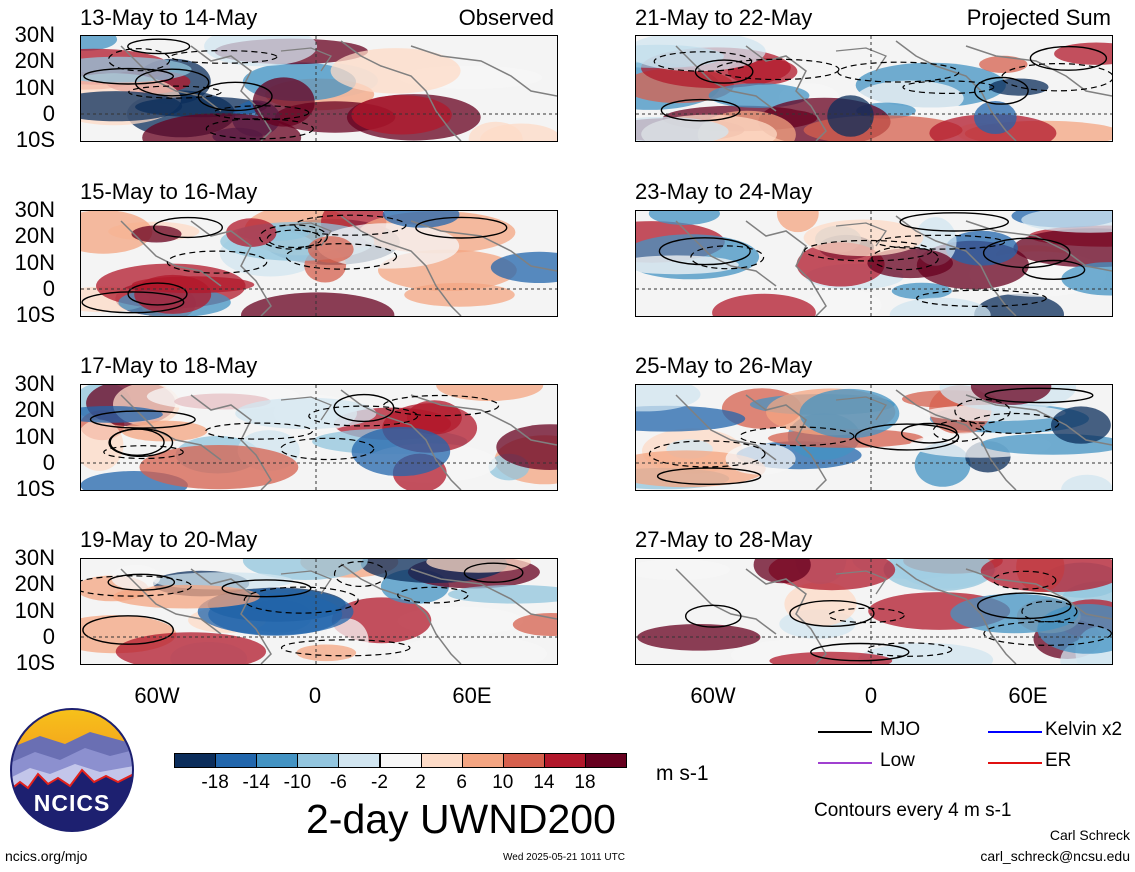 The width and height of the screenshot is (1135, 872). Describe the element at coordinates (724, 191) in the screenshot. I see `panel-title: 23-May to 24-May` at that location.